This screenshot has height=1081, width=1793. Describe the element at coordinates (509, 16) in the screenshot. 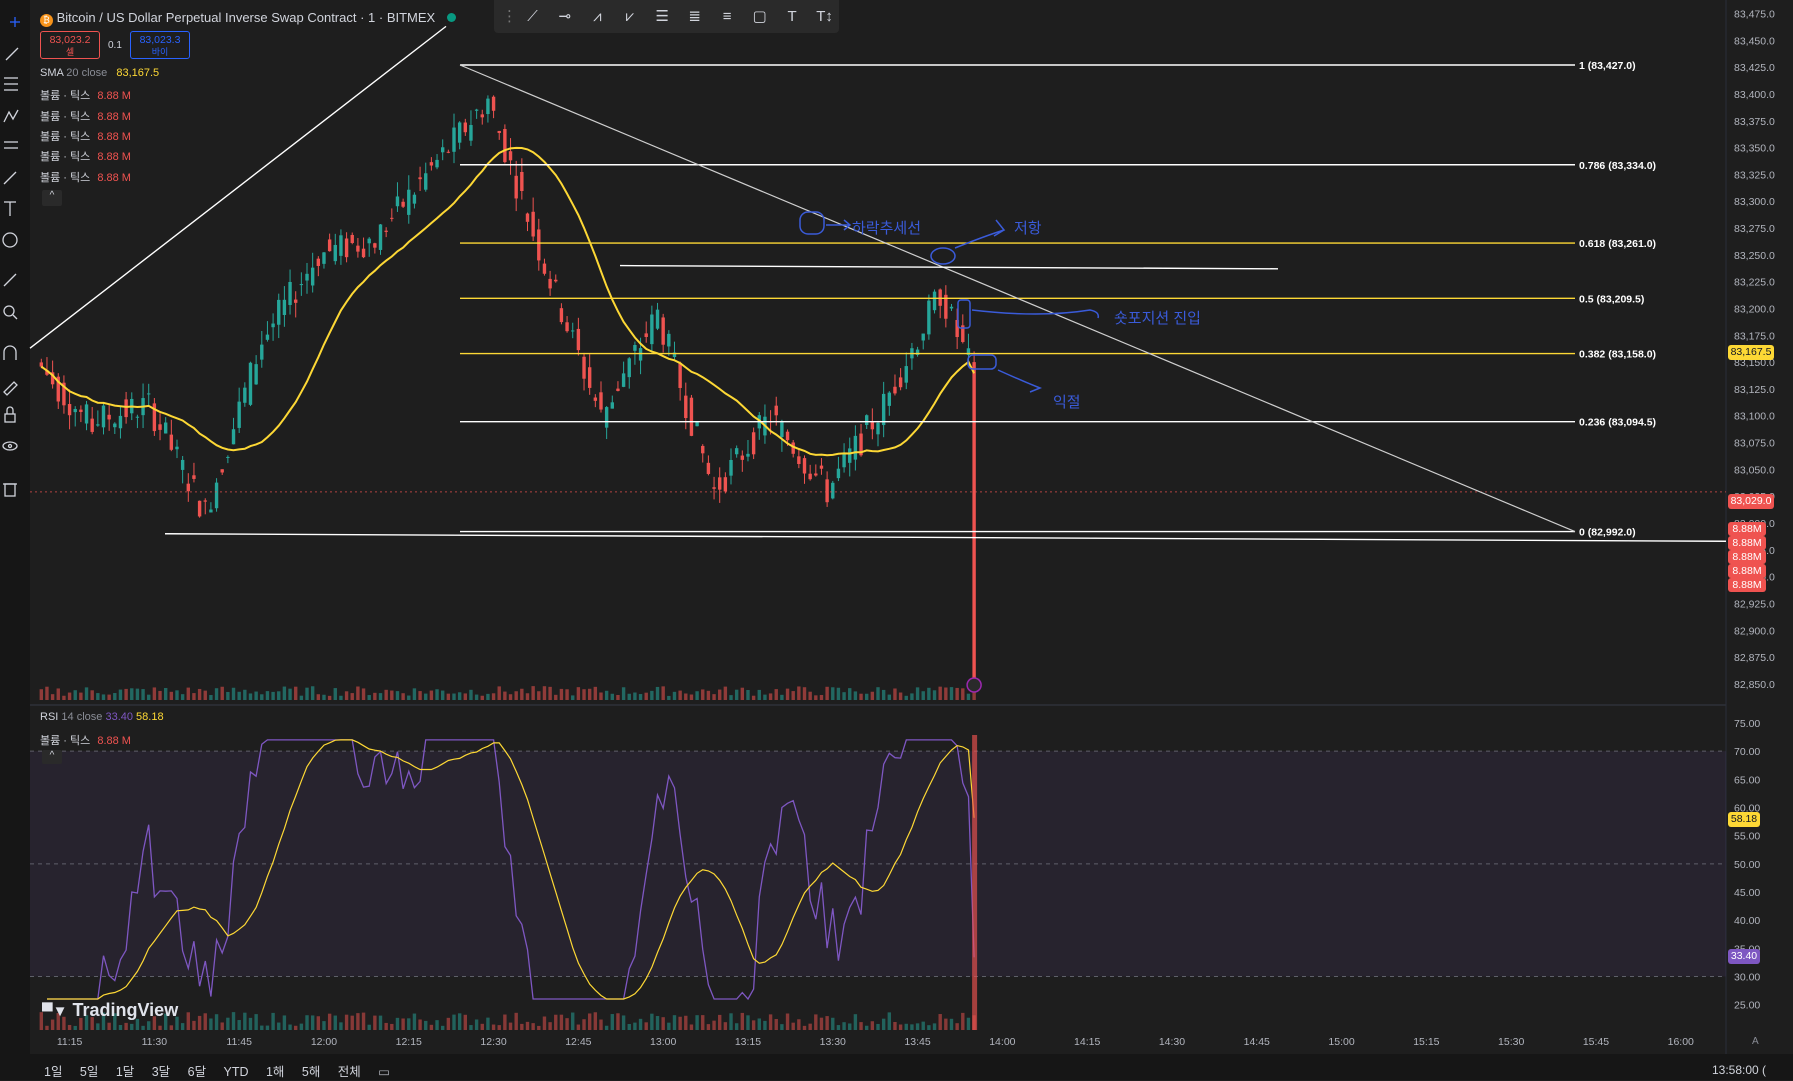

I see `drag-handle-icon: ⋮` at that location.